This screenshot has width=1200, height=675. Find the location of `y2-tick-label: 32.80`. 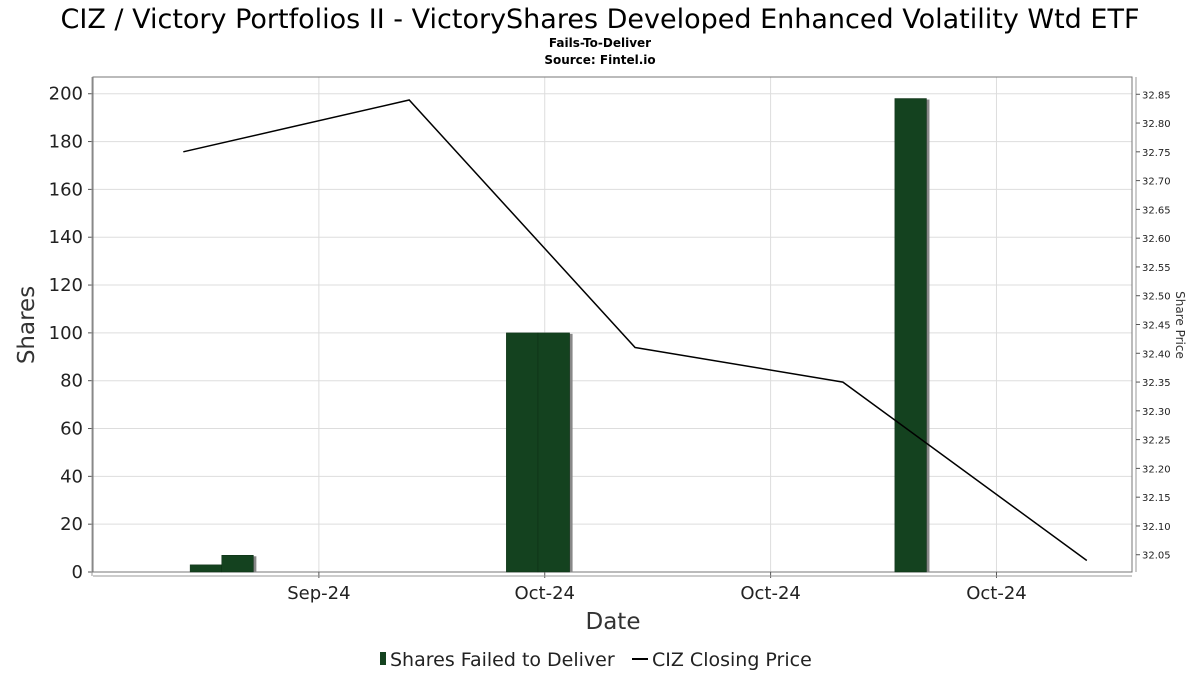

y2-tick-label: 32.80 is located at coordinates (1156, 124).